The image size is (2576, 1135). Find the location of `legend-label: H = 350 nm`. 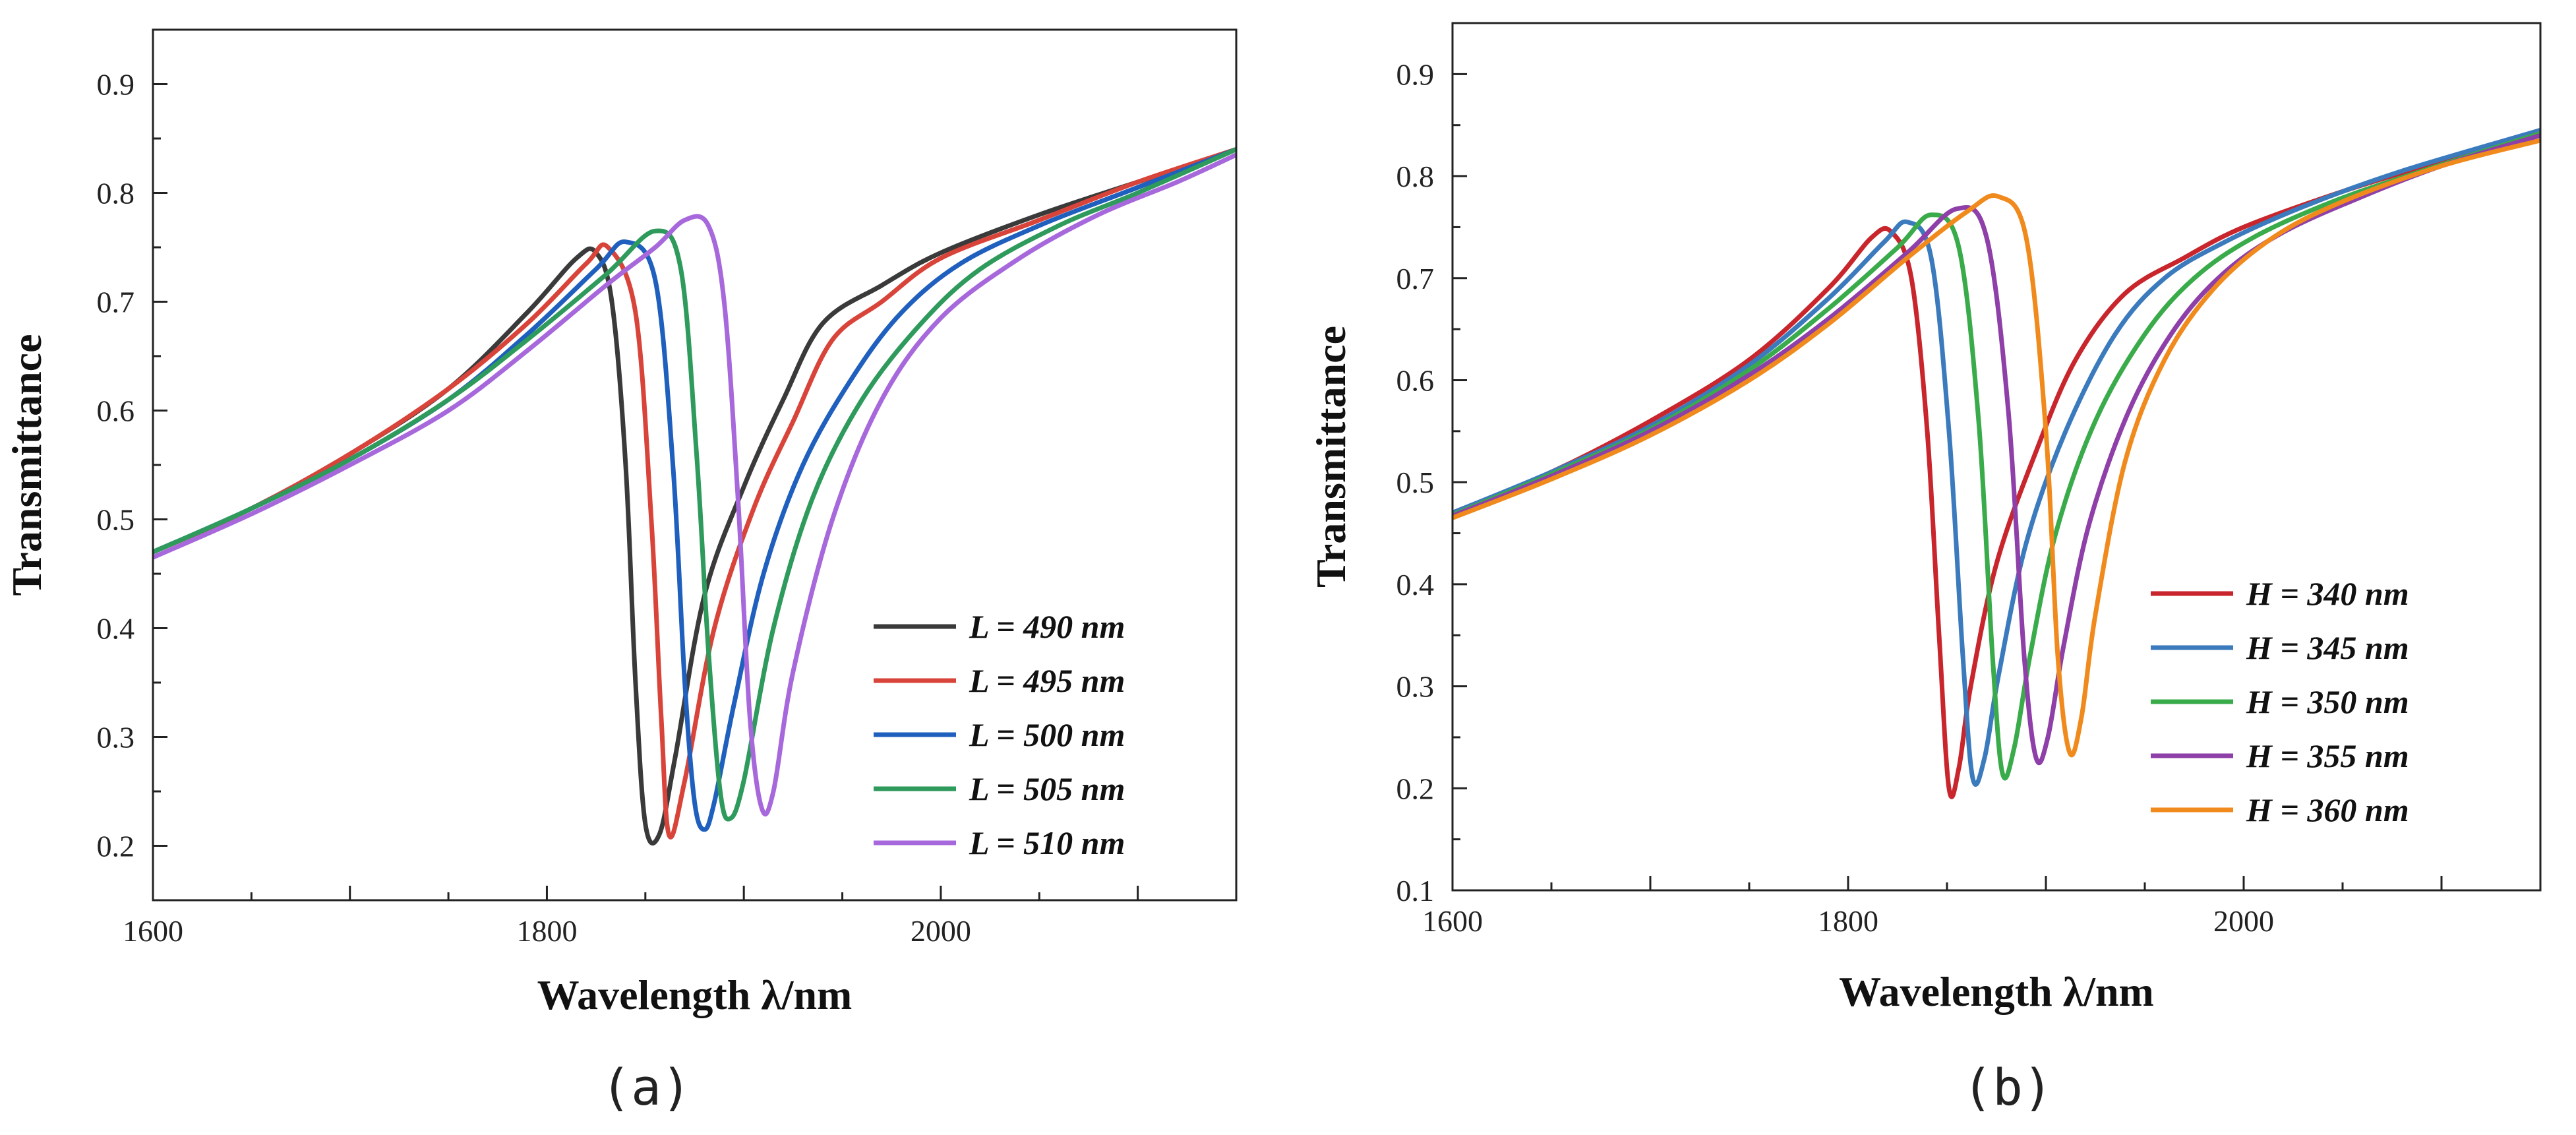

legend-label: H = 350 nm is located at coordinates (2327, 702).